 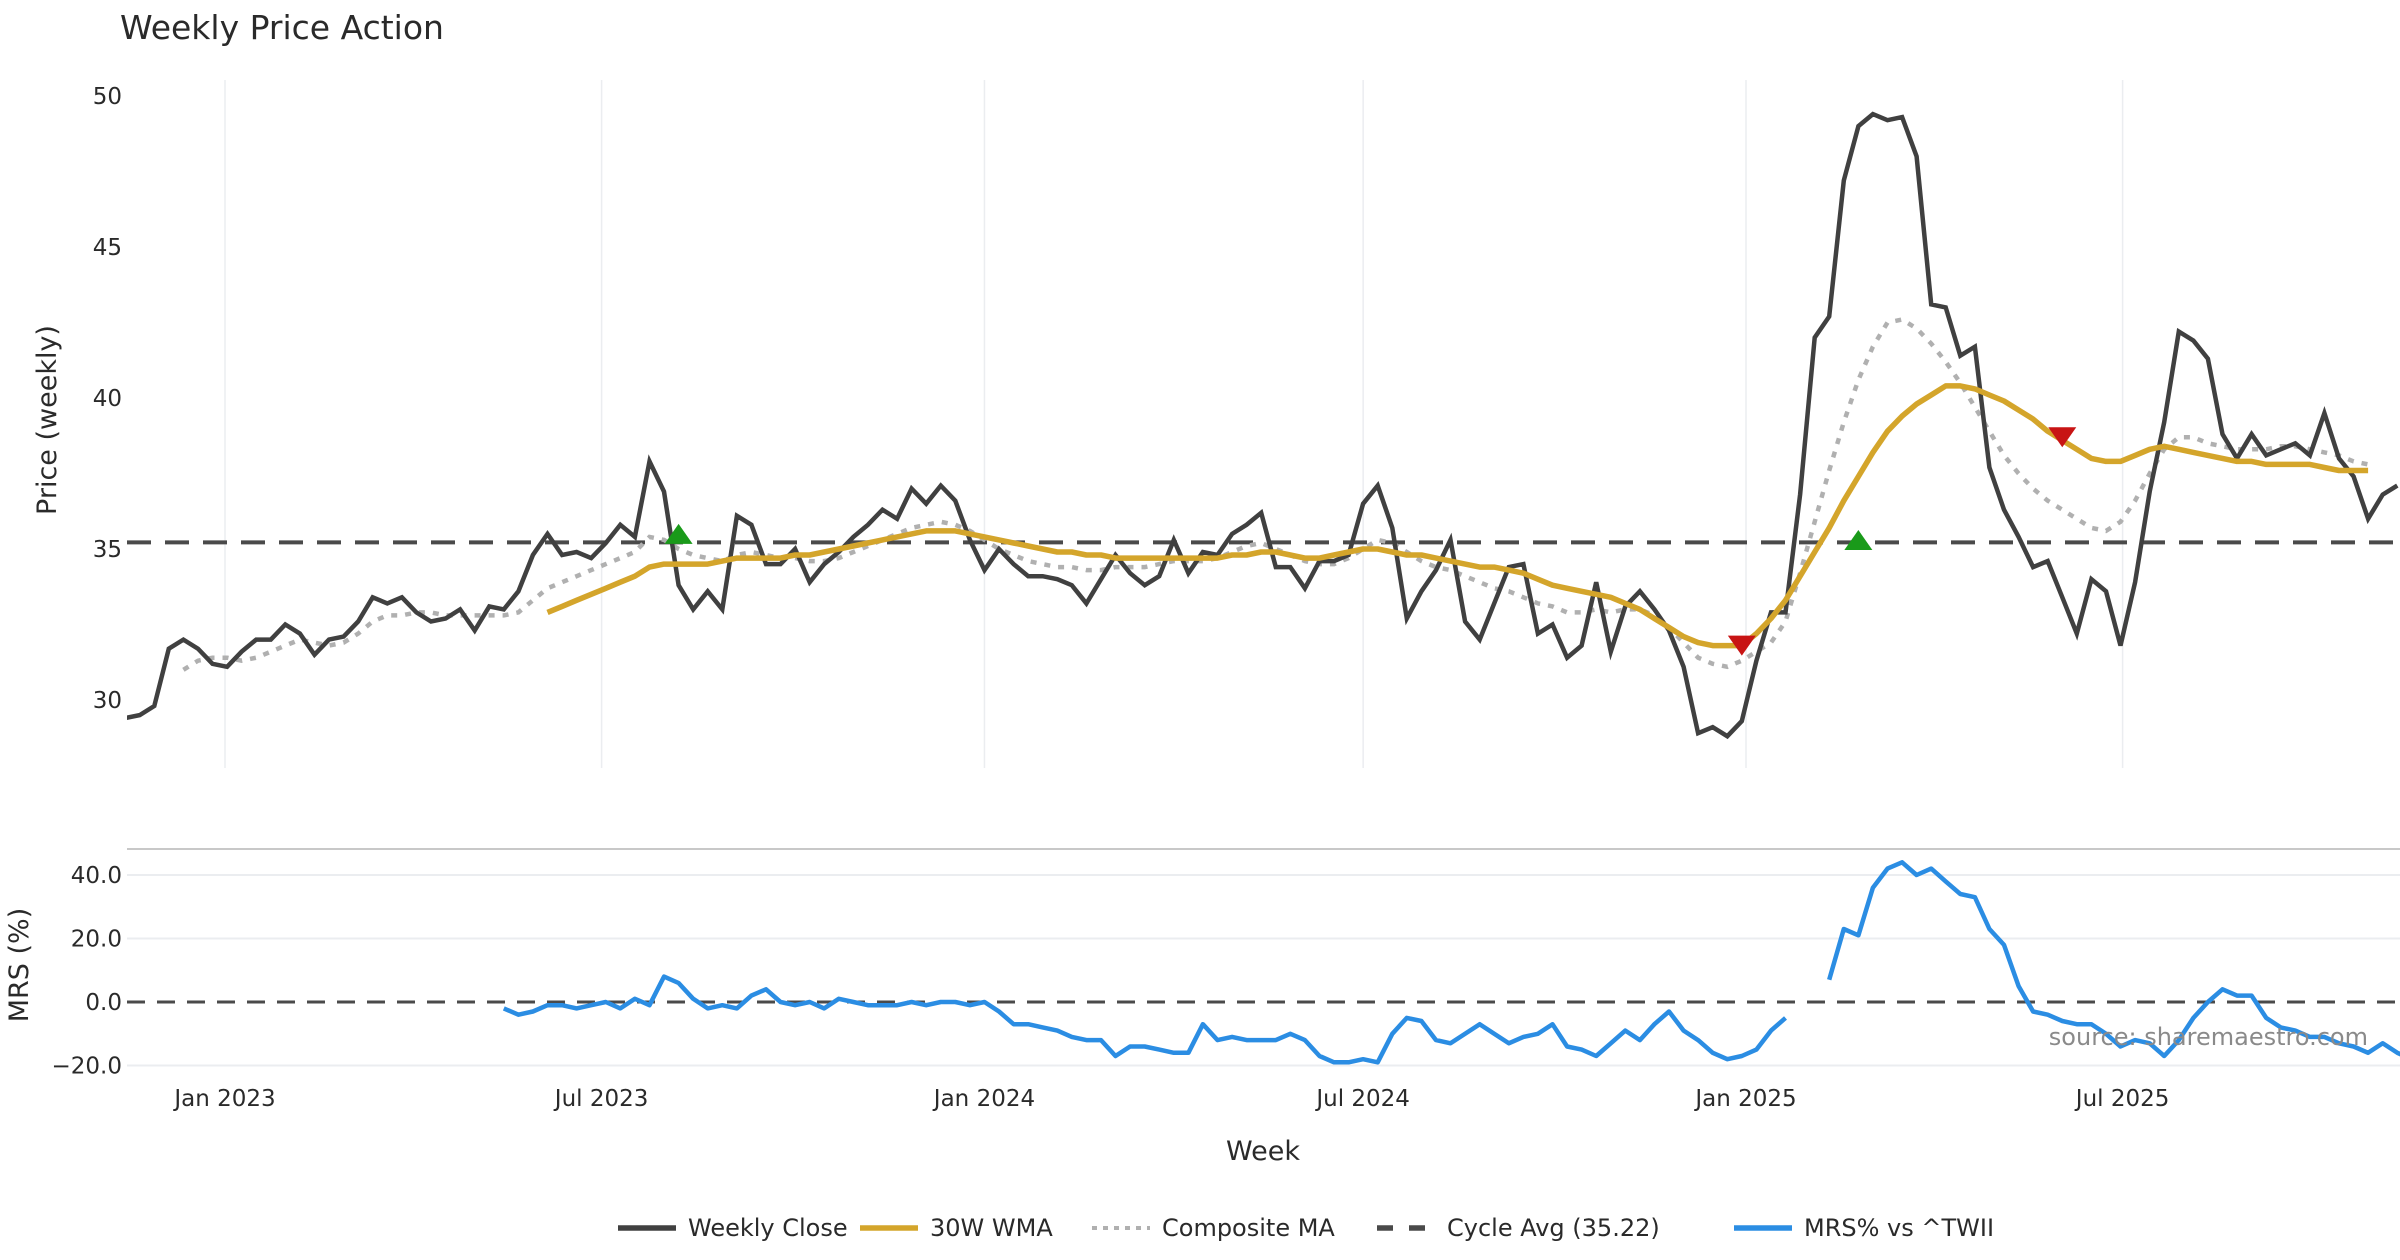 I want to click on legend-label: MRS% vs ^TWII, so click(x=1899, y=1228).